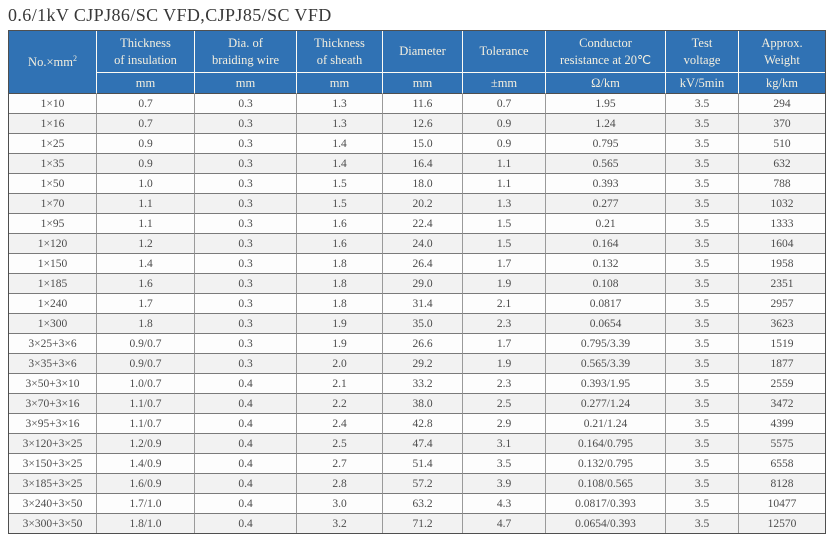  I want to click on cell-insulation-thickness: 1.2, so click(146, 244).